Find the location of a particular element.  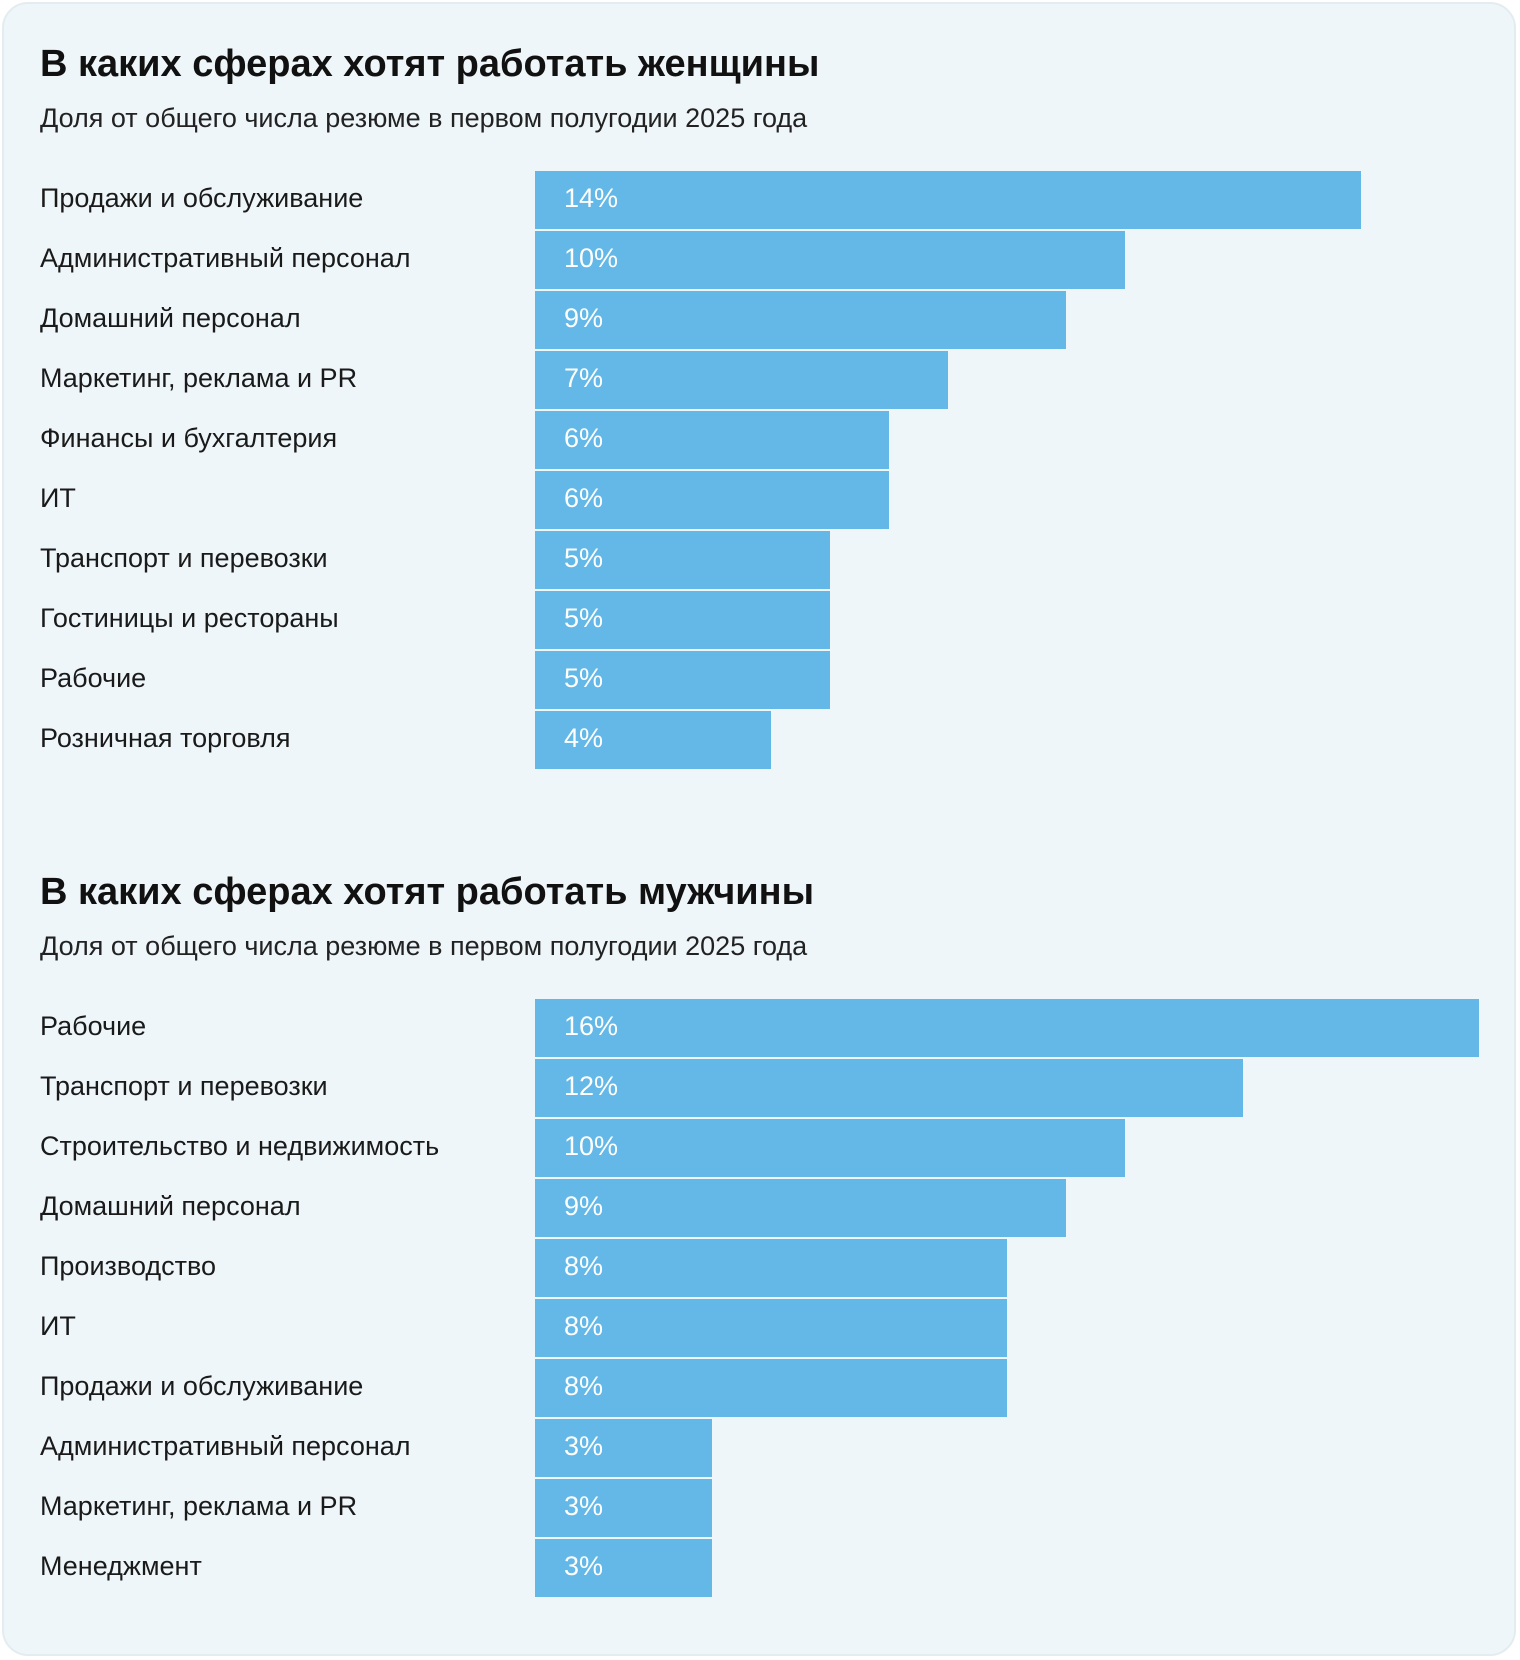

value-label: 12% is located at coordinates (591, 1086).